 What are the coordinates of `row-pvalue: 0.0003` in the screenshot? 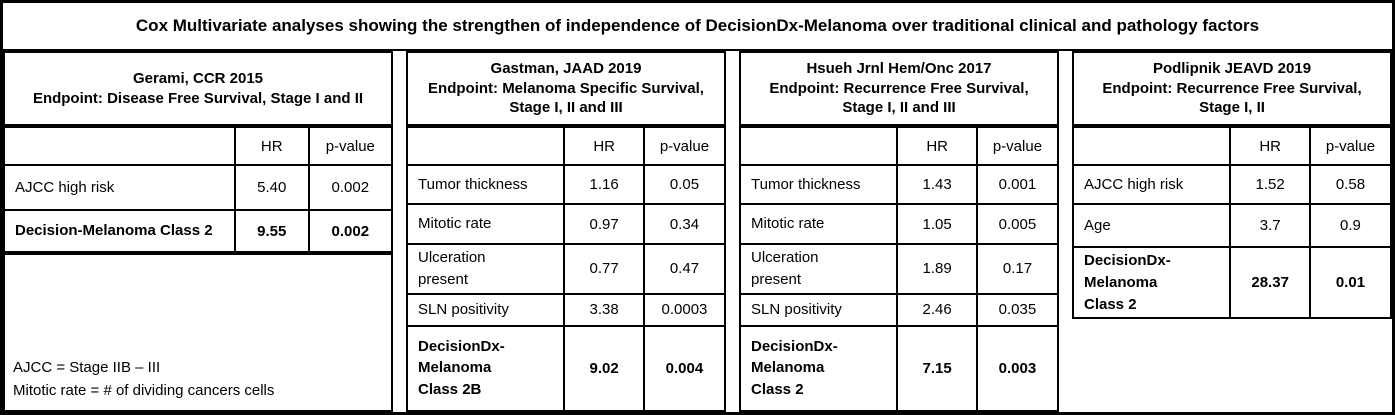 It's located at (684, 309).